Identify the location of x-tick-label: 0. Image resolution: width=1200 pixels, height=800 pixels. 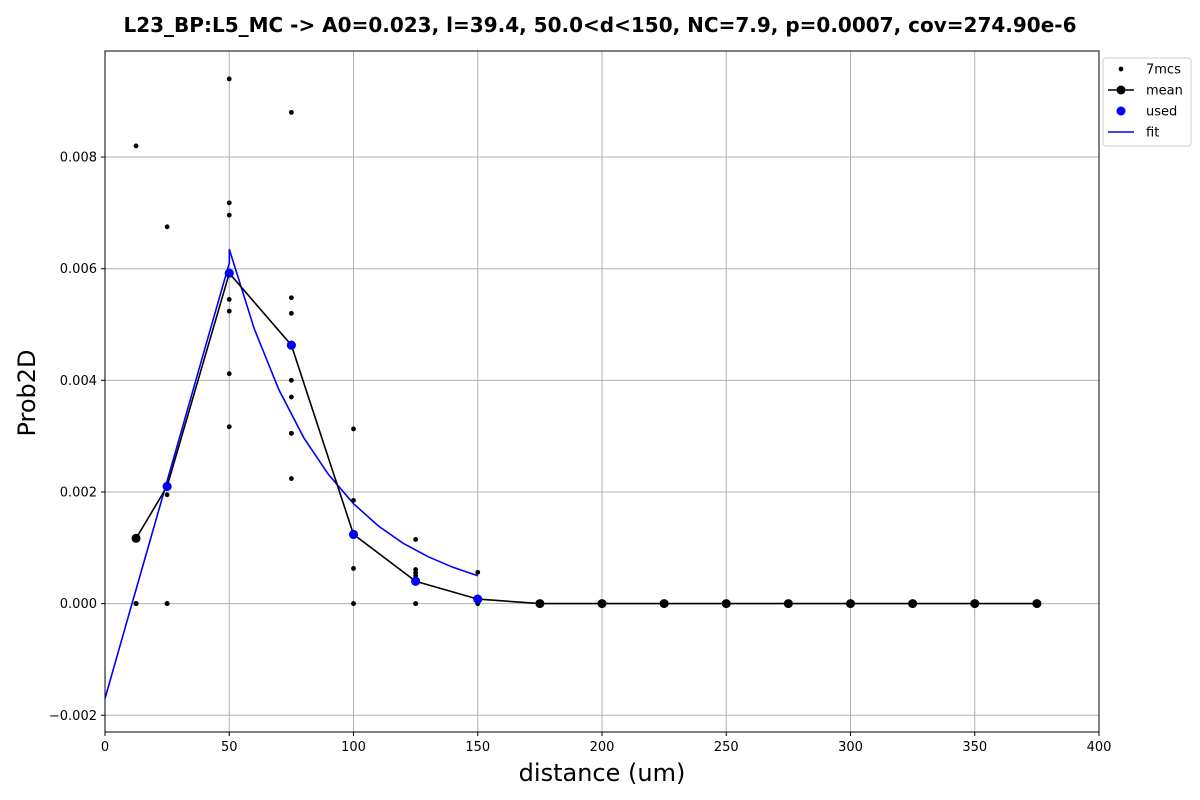
(105, 747).